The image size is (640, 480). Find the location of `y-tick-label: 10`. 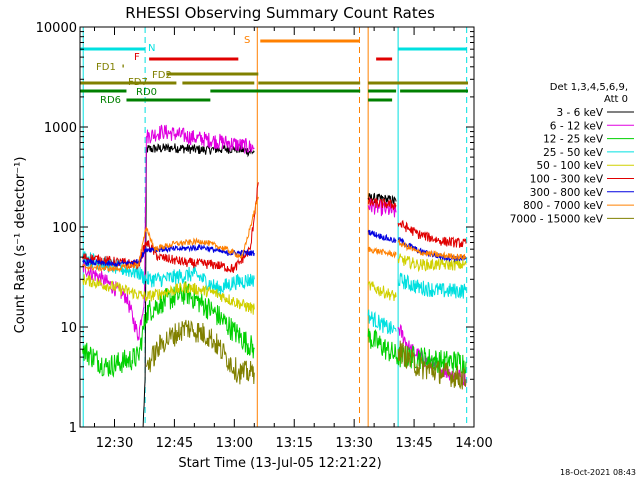

y-tick-label: 10 is located at coordinates (68, 328).